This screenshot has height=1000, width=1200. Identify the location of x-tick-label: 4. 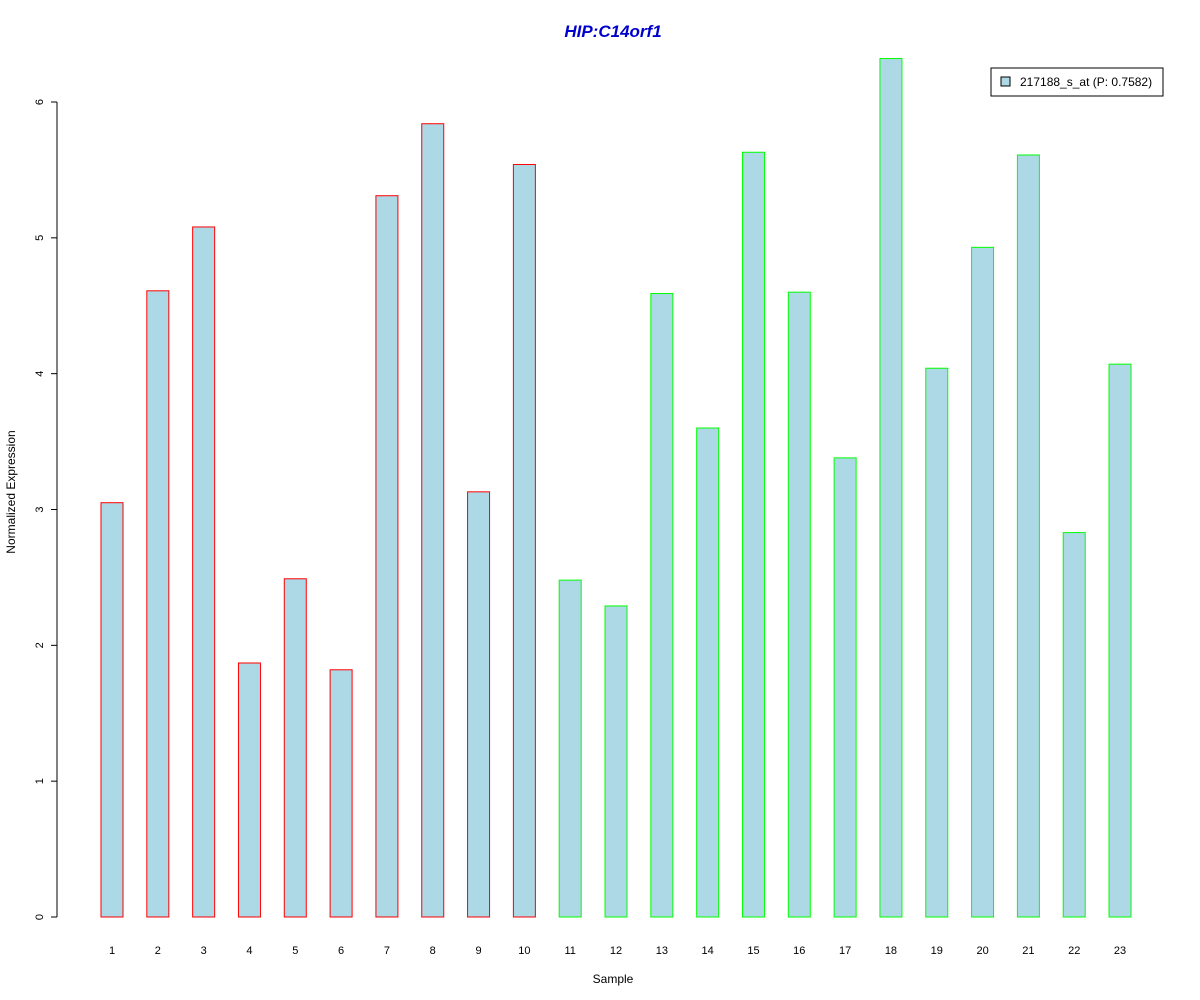
(249, 951).